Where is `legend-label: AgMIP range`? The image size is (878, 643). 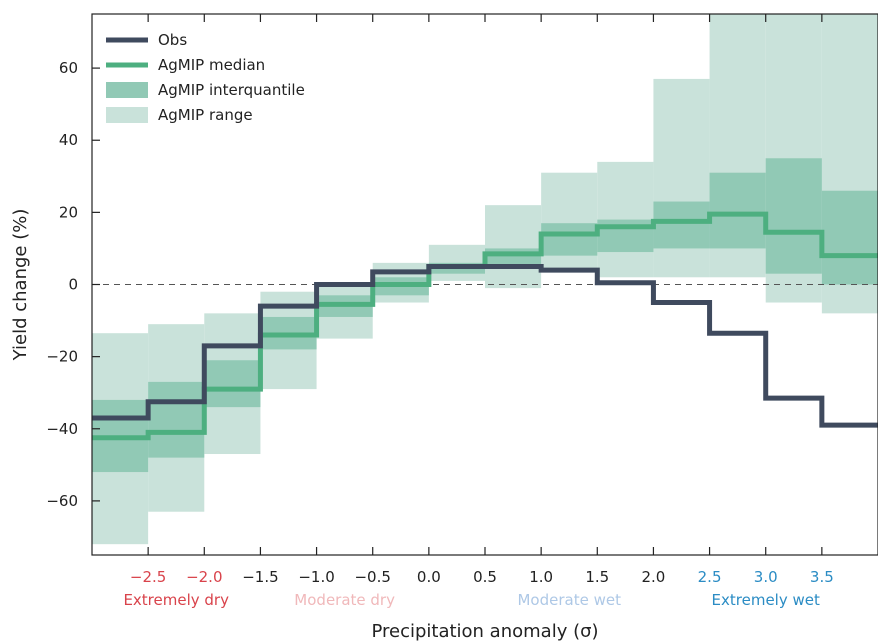
legend-label: AgMIP range is located at coordinates (205, 115).